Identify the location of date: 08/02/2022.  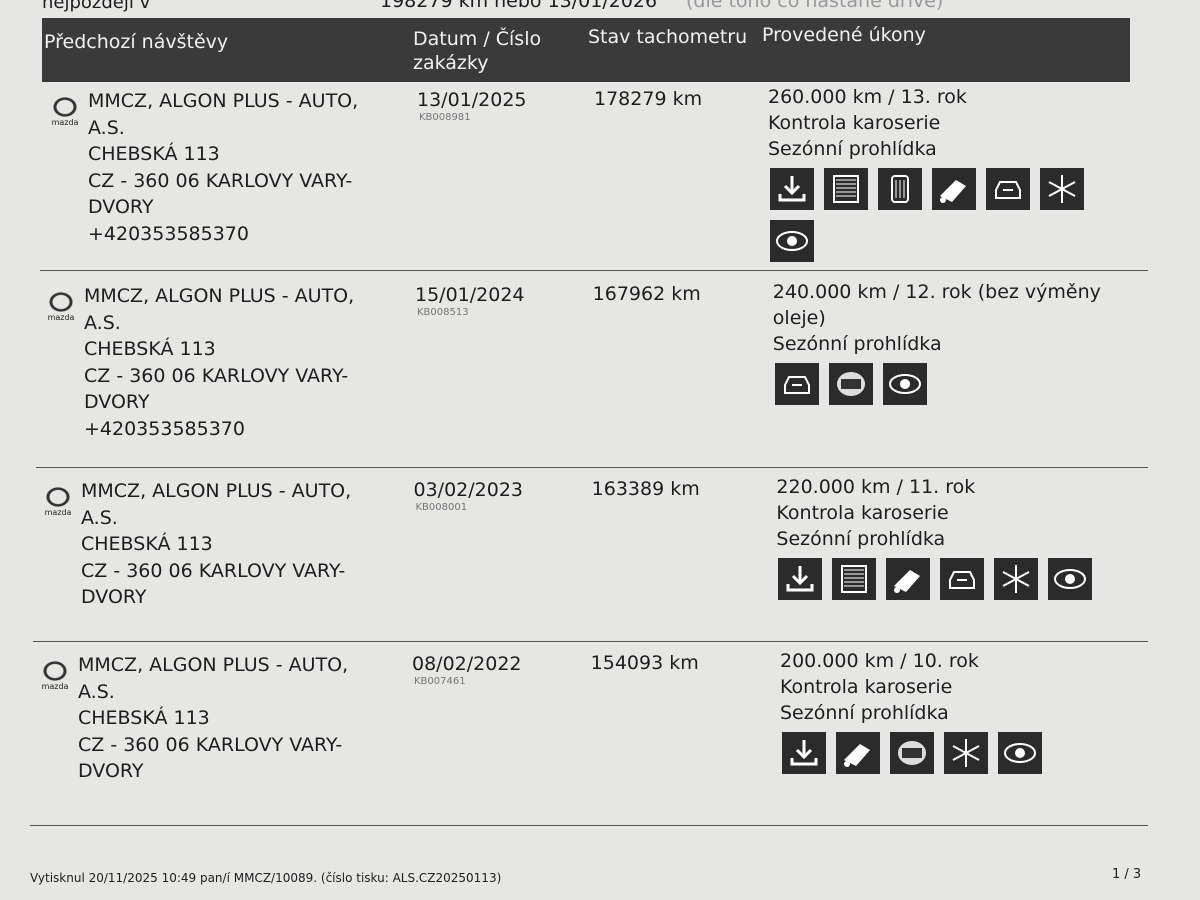
(467, 664).